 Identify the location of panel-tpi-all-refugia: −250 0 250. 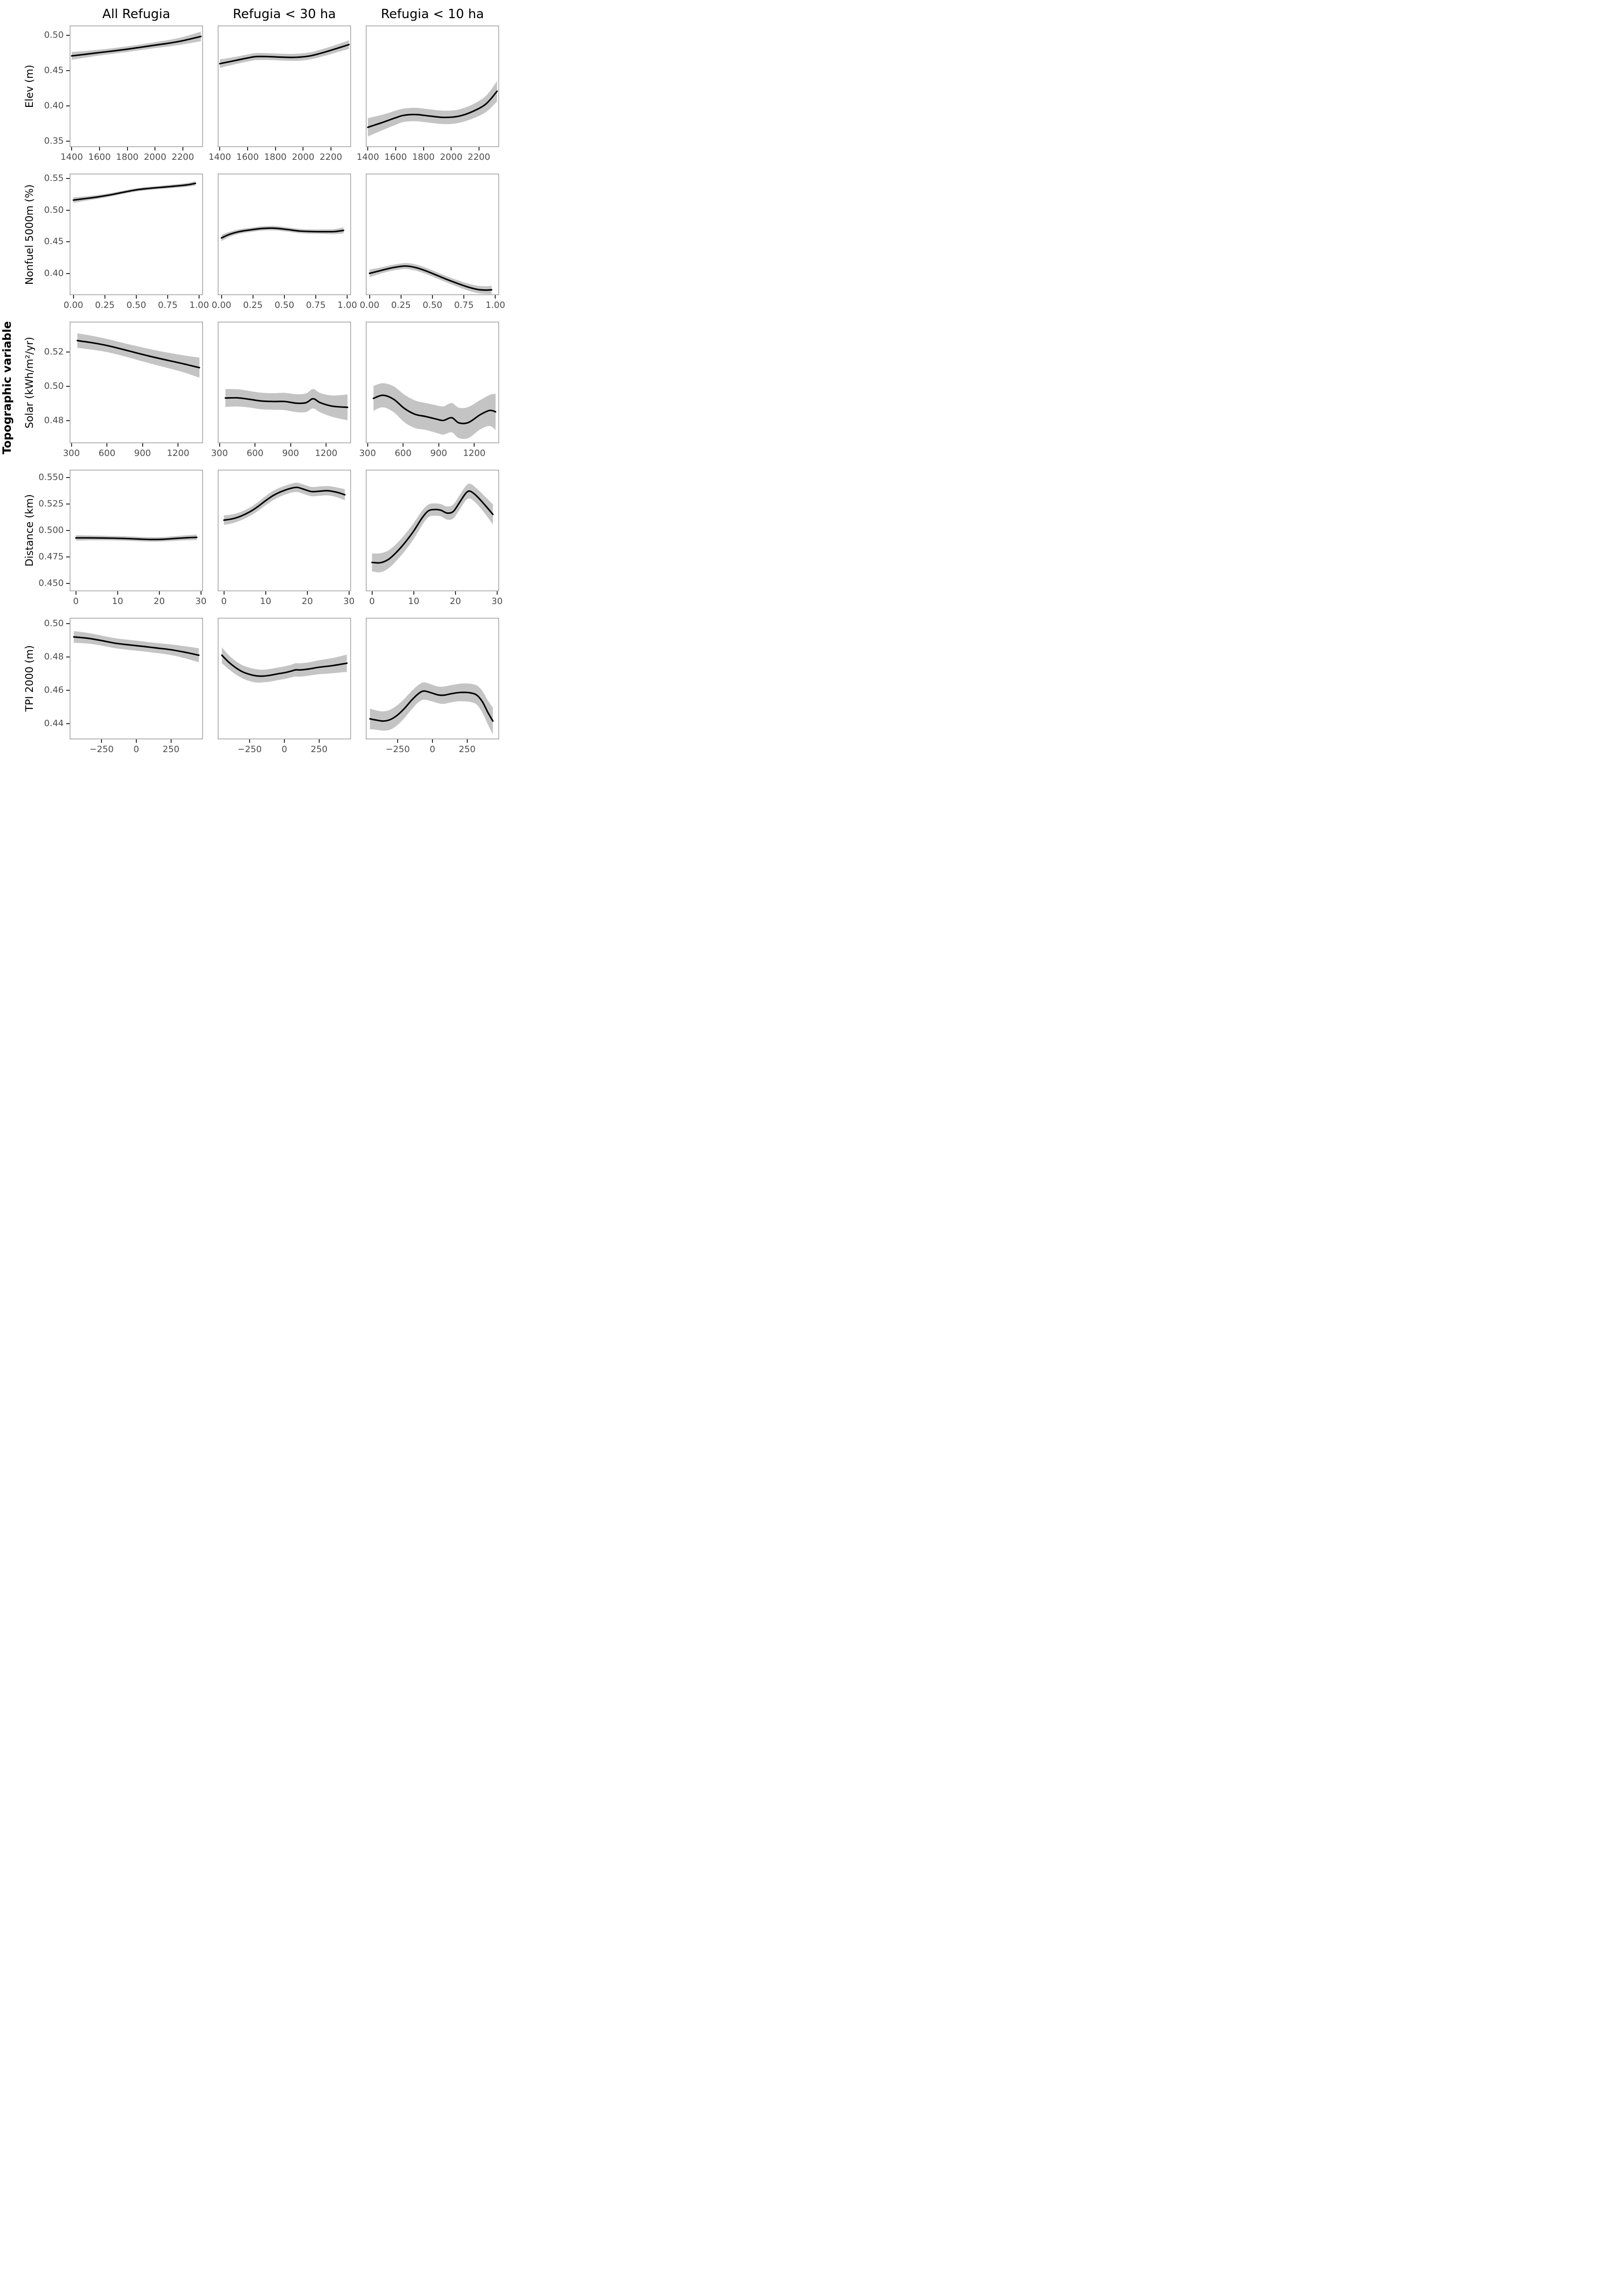
(137, 689).